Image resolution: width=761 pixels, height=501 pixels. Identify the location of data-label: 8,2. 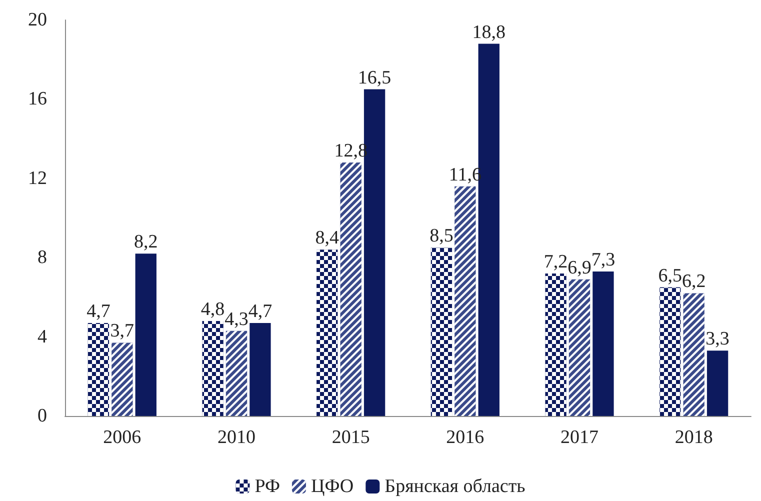
(146, 242).